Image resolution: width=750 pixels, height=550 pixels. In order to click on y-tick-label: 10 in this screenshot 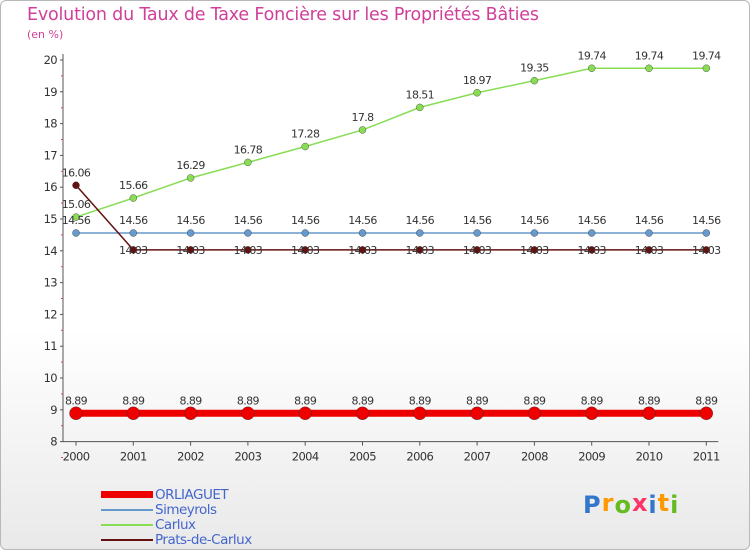, I will do `click(51, 378)`.